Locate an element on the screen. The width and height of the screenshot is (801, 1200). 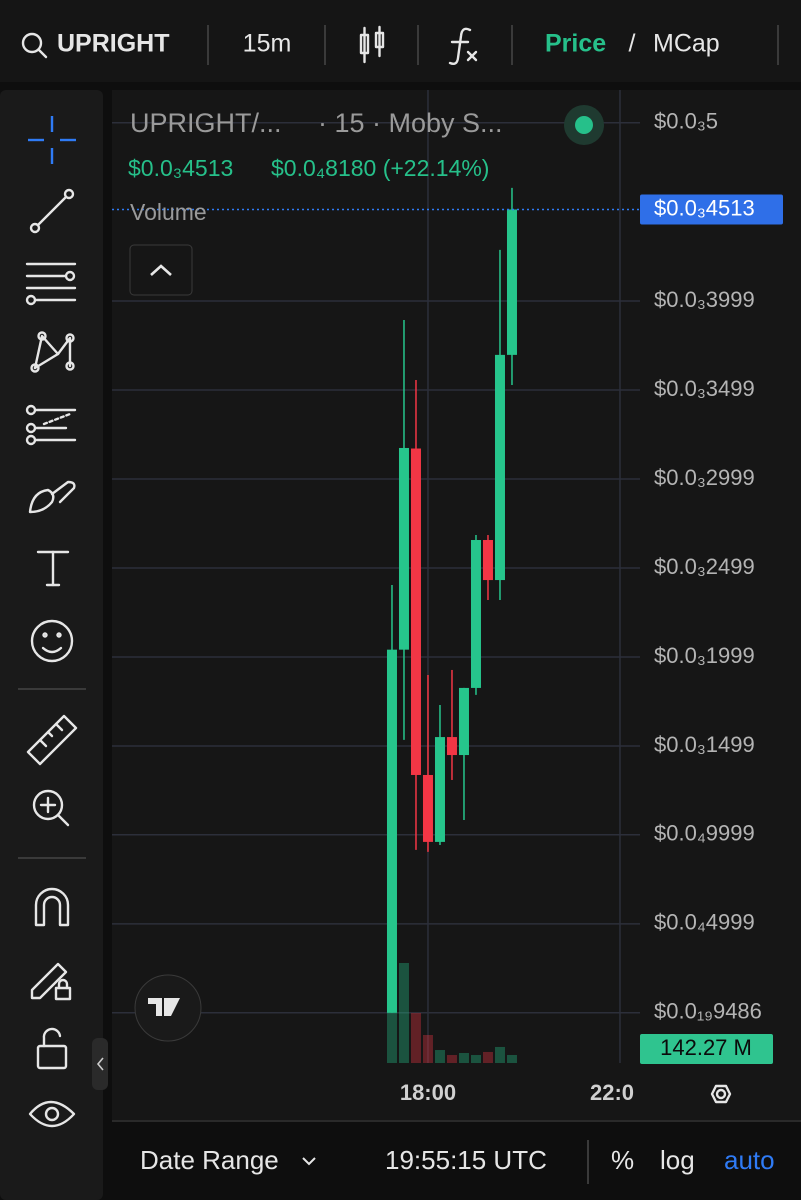
status-dot is located at coordinates (584, 125).